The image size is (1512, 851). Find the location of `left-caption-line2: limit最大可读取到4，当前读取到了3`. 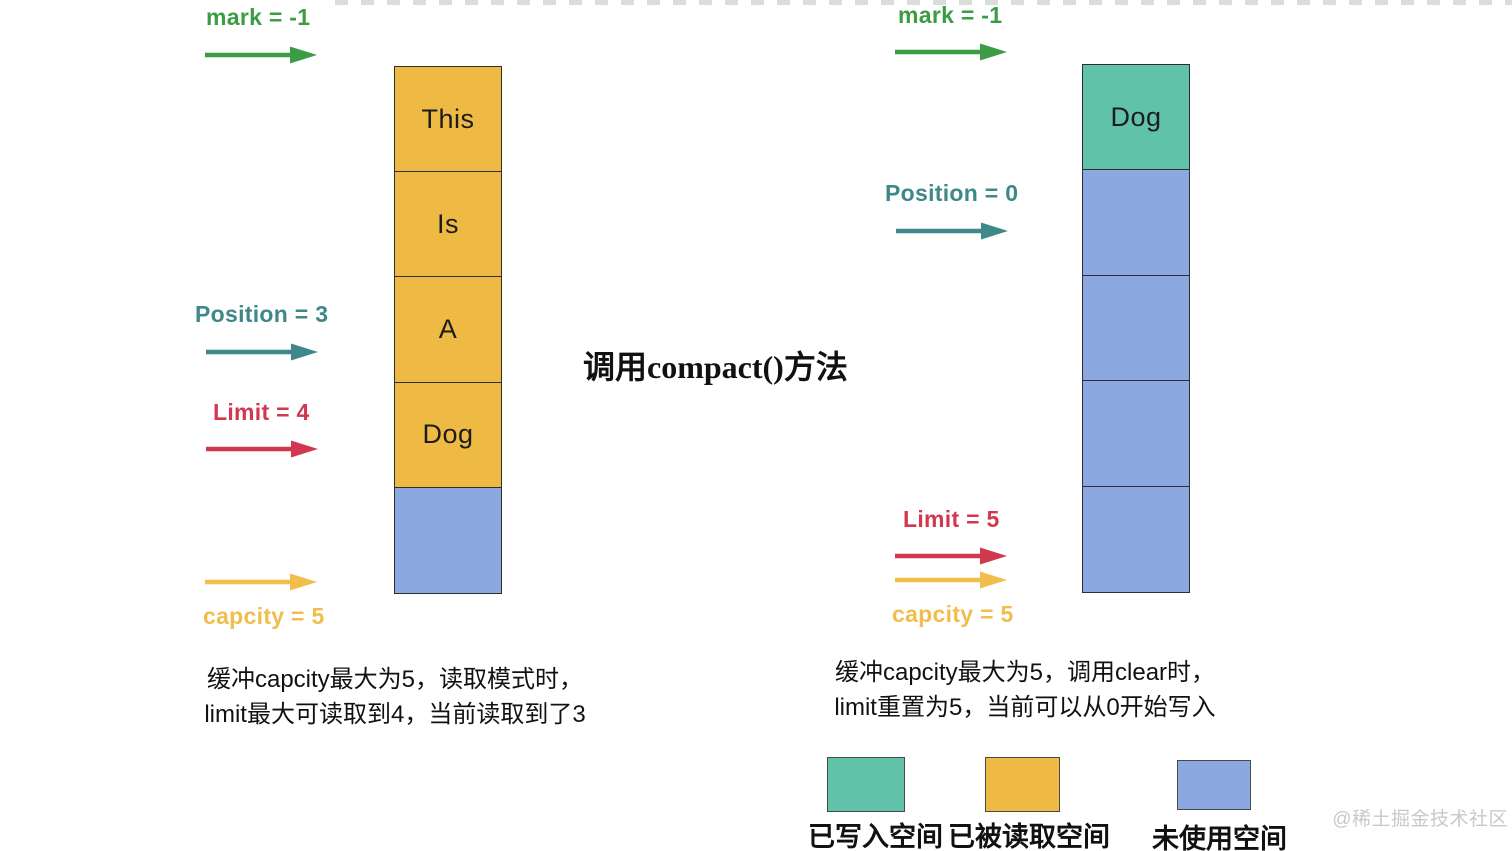

left-caption-line2: limit最大可读取到4，当前读取到了3 is located at coordinates (395, 714).